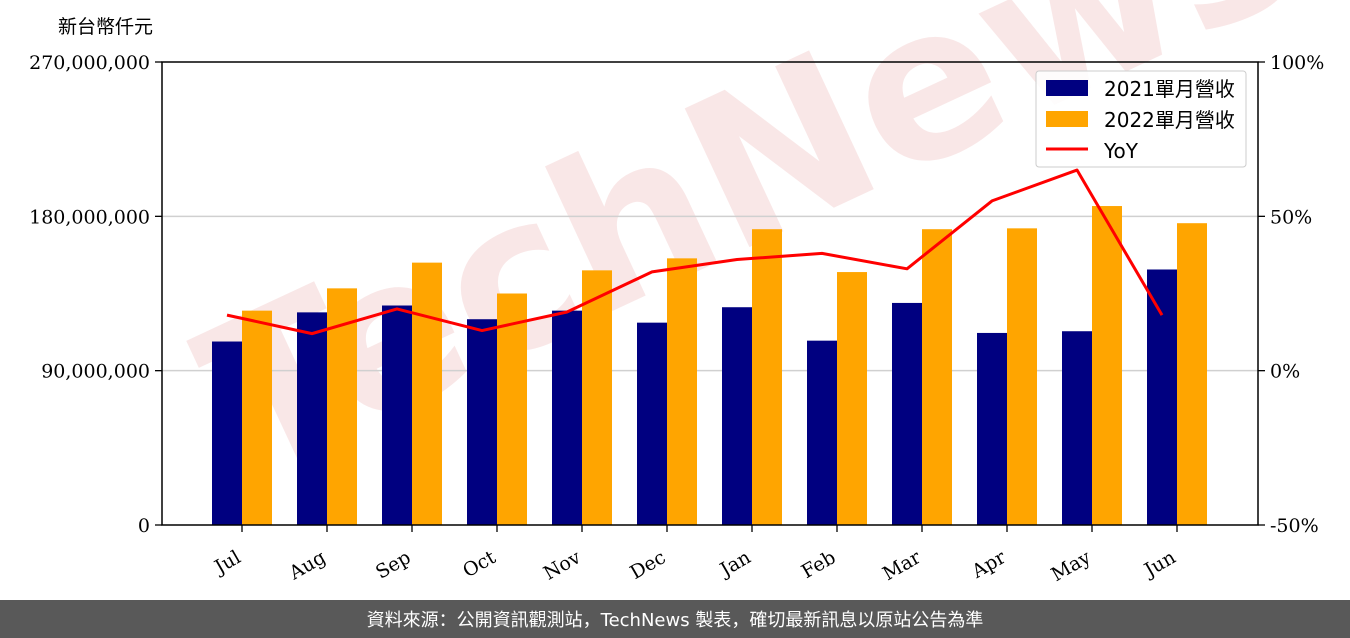 Image resolution: width=1350 pixels, height=638 pixels. What do you see at coordinates (902, 565) in the screenshot?
I see `x-axis-tick-label: Mar` at bounding box center [902, 565].